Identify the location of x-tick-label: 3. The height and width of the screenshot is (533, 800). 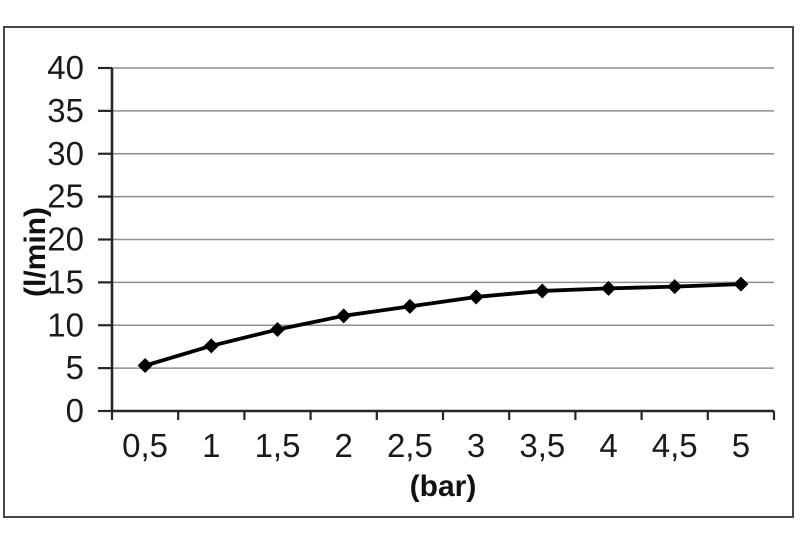
(476, 445).